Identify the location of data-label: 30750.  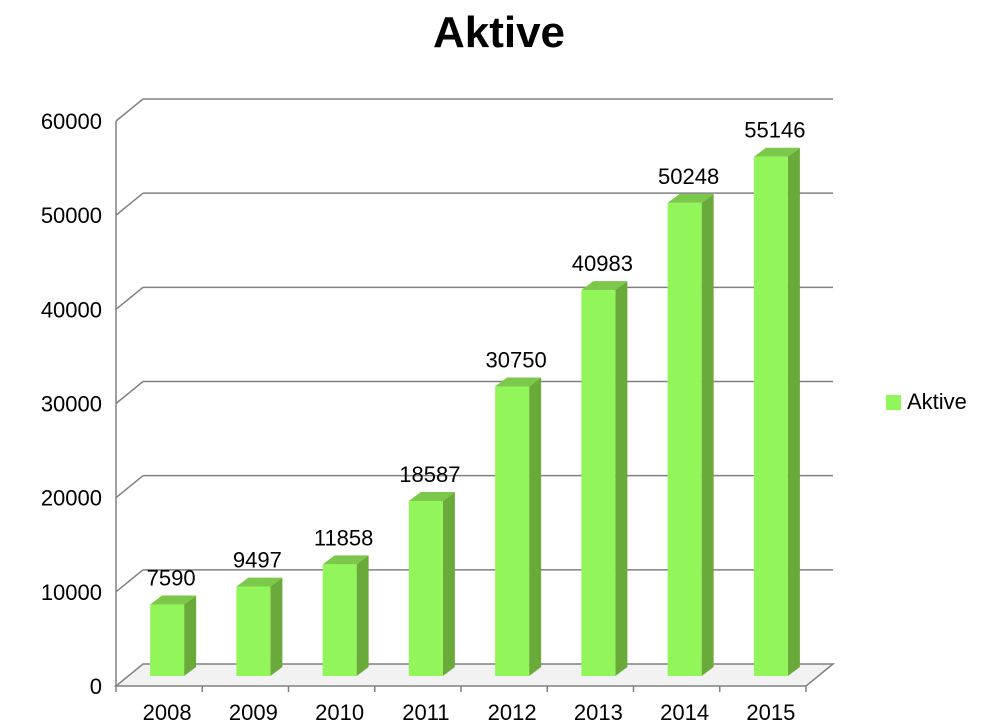
(516, 359).